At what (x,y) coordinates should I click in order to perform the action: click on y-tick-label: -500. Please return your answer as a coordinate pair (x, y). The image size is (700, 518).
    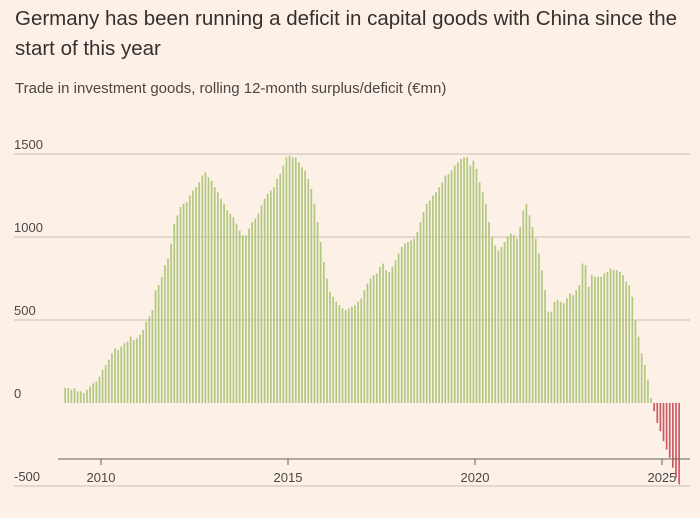
    Looking at the image, I should click on (27, 476).